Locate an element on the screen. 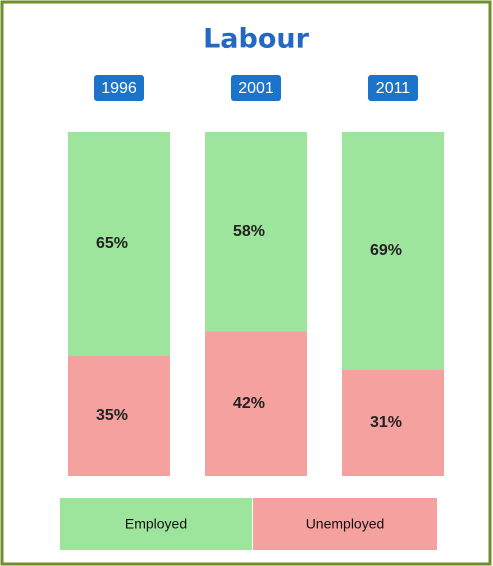  value-label: 65% is located at coordinates (112, 243).